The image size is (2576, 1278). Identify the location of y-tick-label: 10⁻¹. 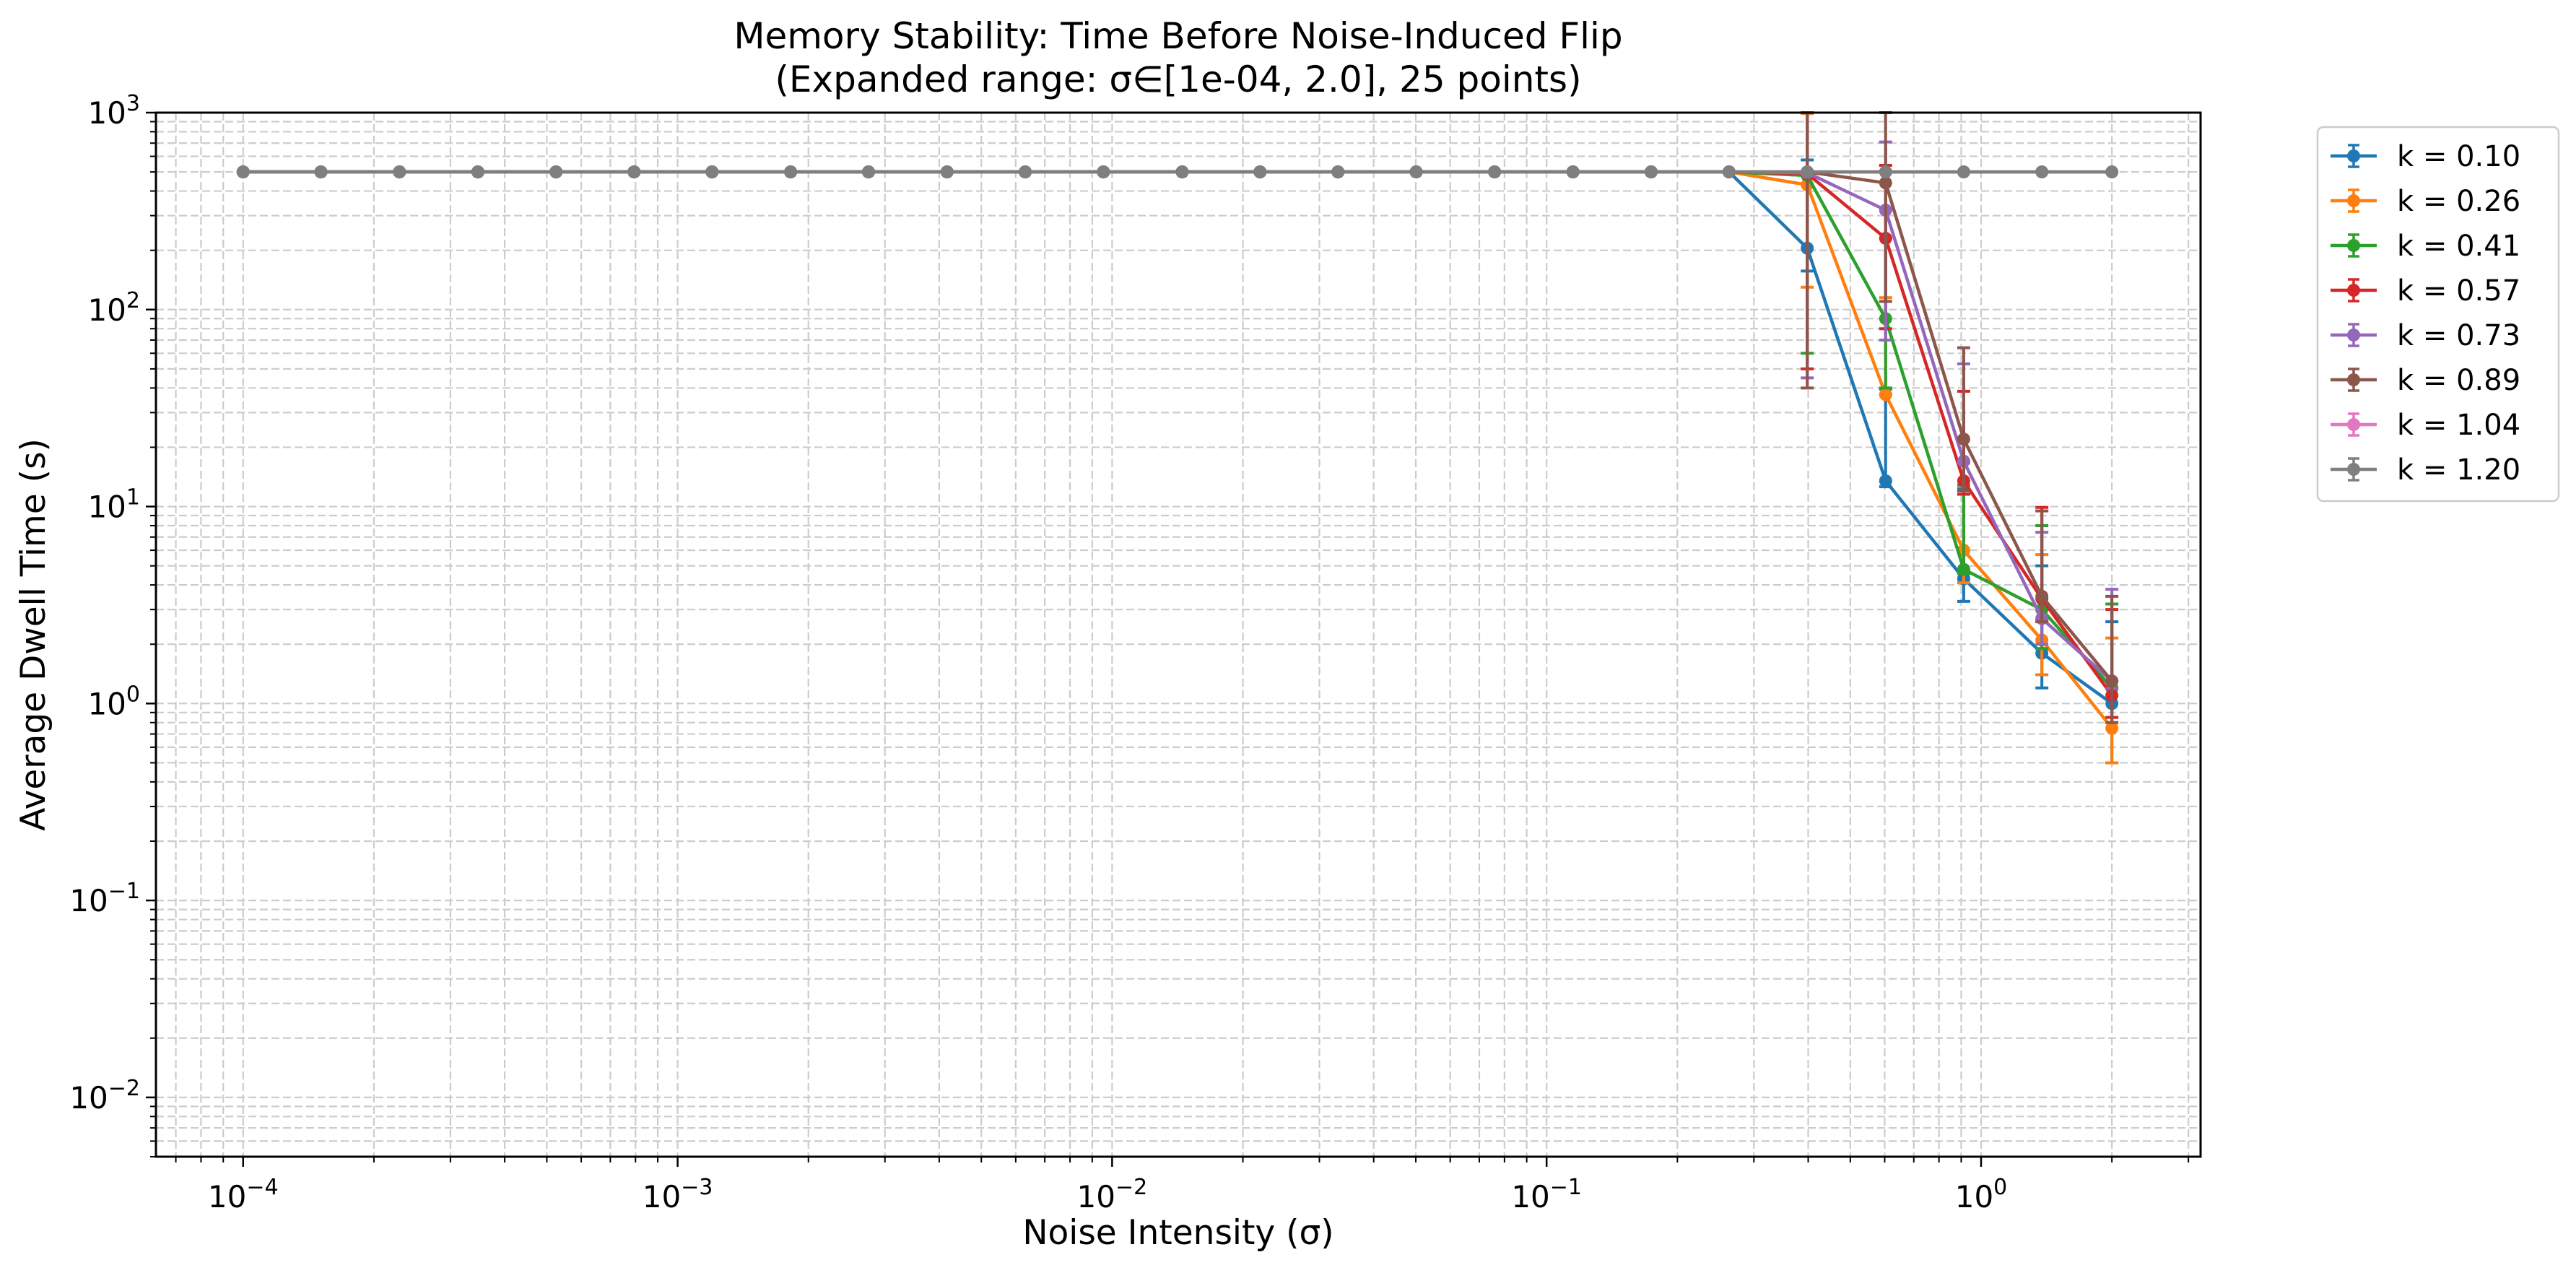
(104, 898).